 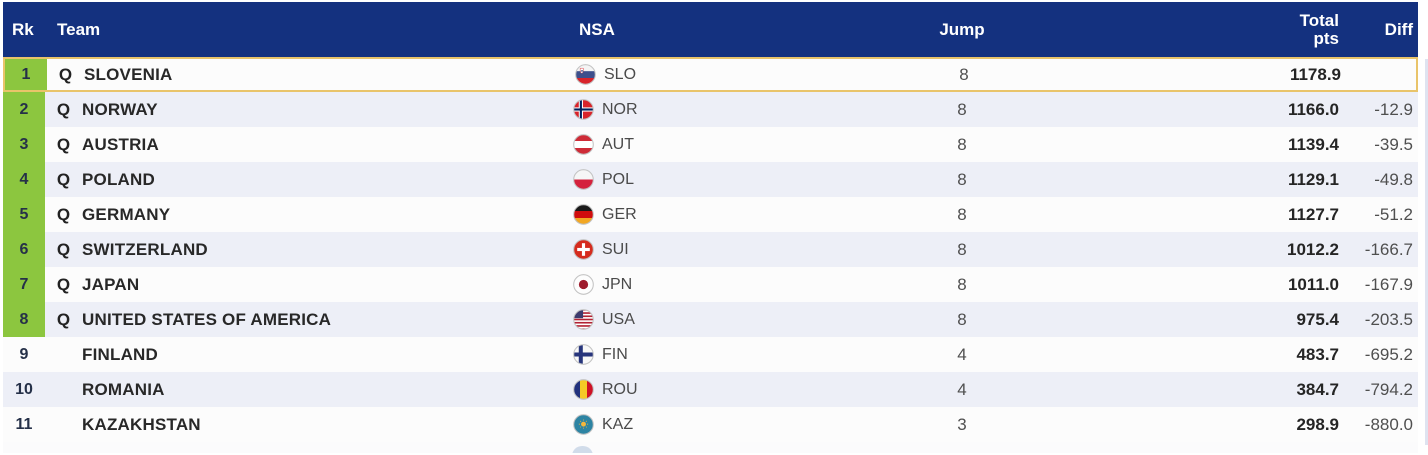 I want to click on team-name: ROMANIA, so click(x=123, y=389).